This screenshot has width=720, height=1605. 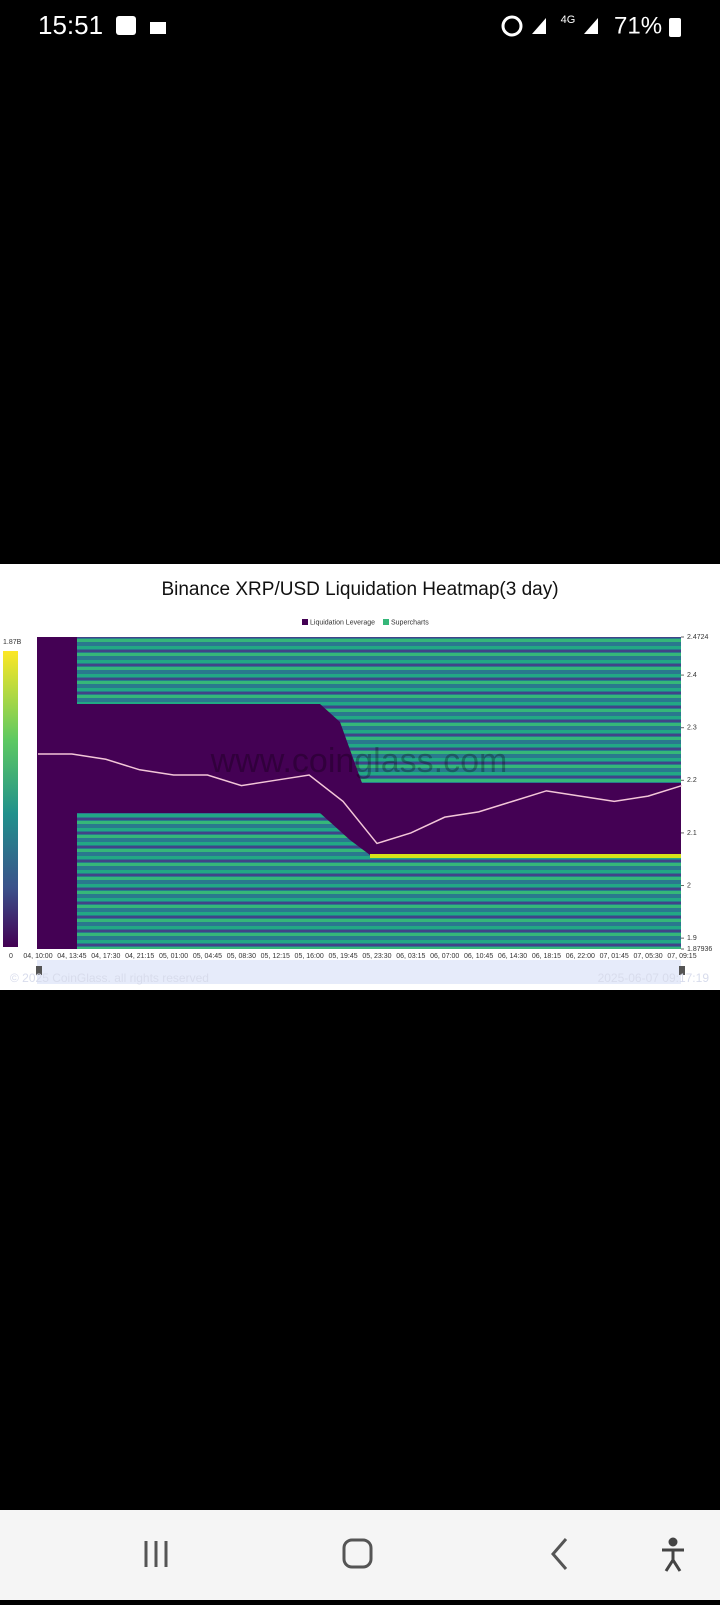 I want to click on app-icon, so click(x=158, y=28).